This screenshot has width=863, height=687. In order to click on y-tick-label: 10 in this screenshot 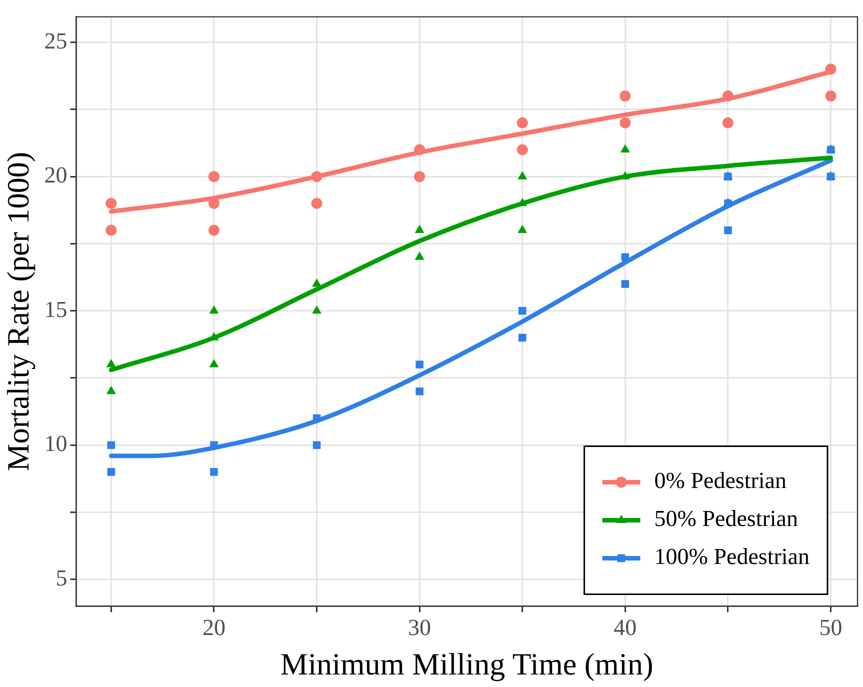, I will do `click(56, 443)`.